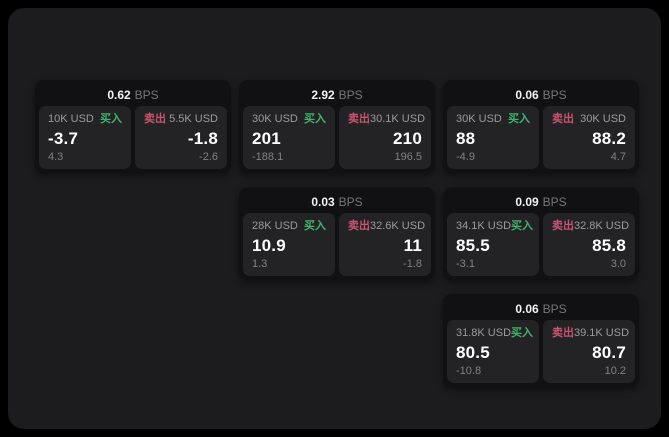 The height and width of the screenshot is (437, 669). What do you see at coordinates (268, 157) in the screenshot?
I see `buy-delta: -188.1` at bounding box center [268, 157].